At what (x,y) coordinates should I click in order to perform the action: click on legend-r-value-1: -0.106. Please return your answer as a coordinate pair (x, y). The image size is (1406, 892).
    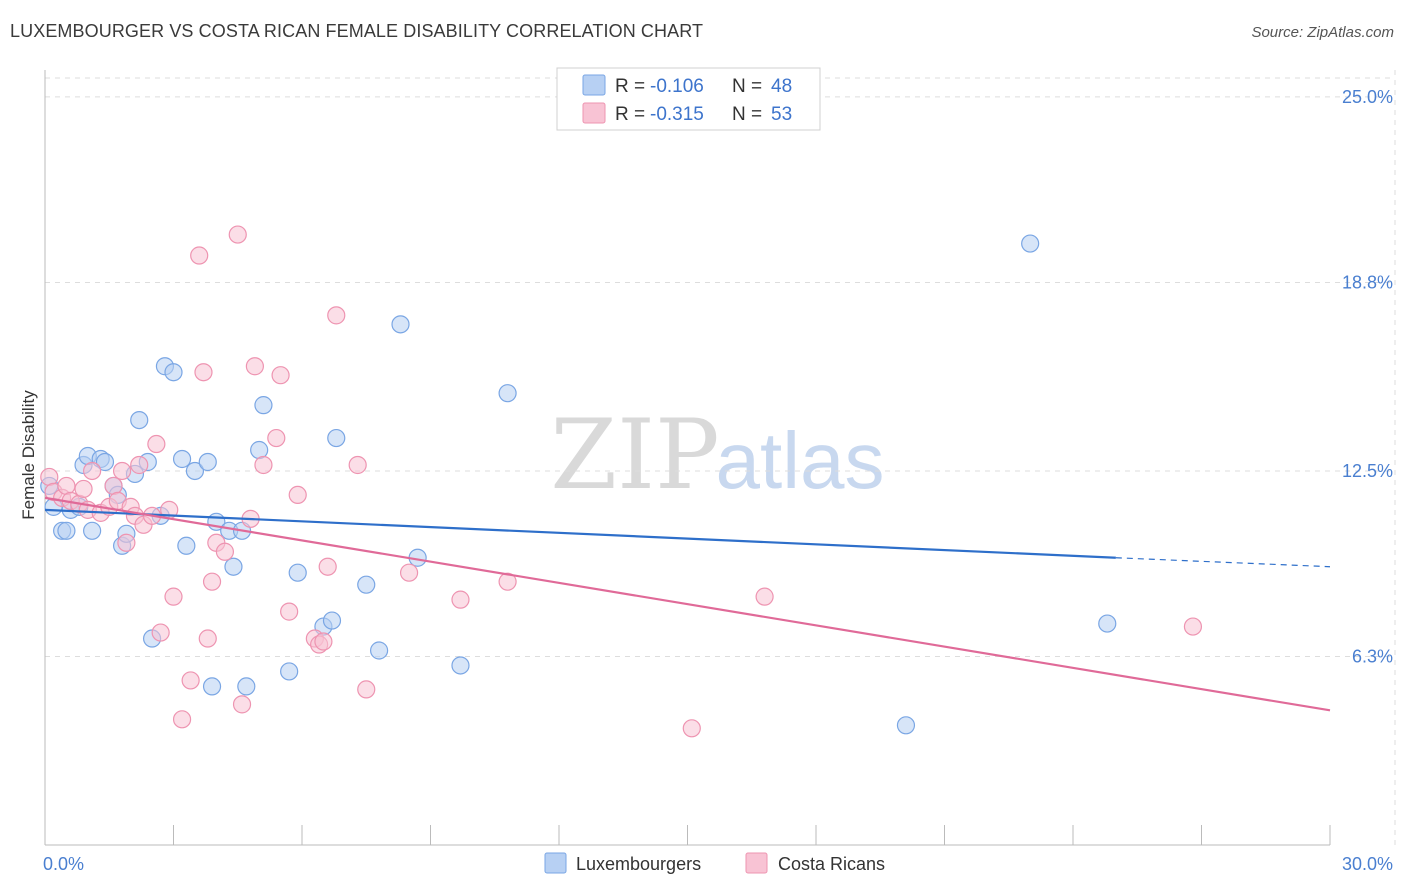
    Looking at the image, I should click on (677, 86).